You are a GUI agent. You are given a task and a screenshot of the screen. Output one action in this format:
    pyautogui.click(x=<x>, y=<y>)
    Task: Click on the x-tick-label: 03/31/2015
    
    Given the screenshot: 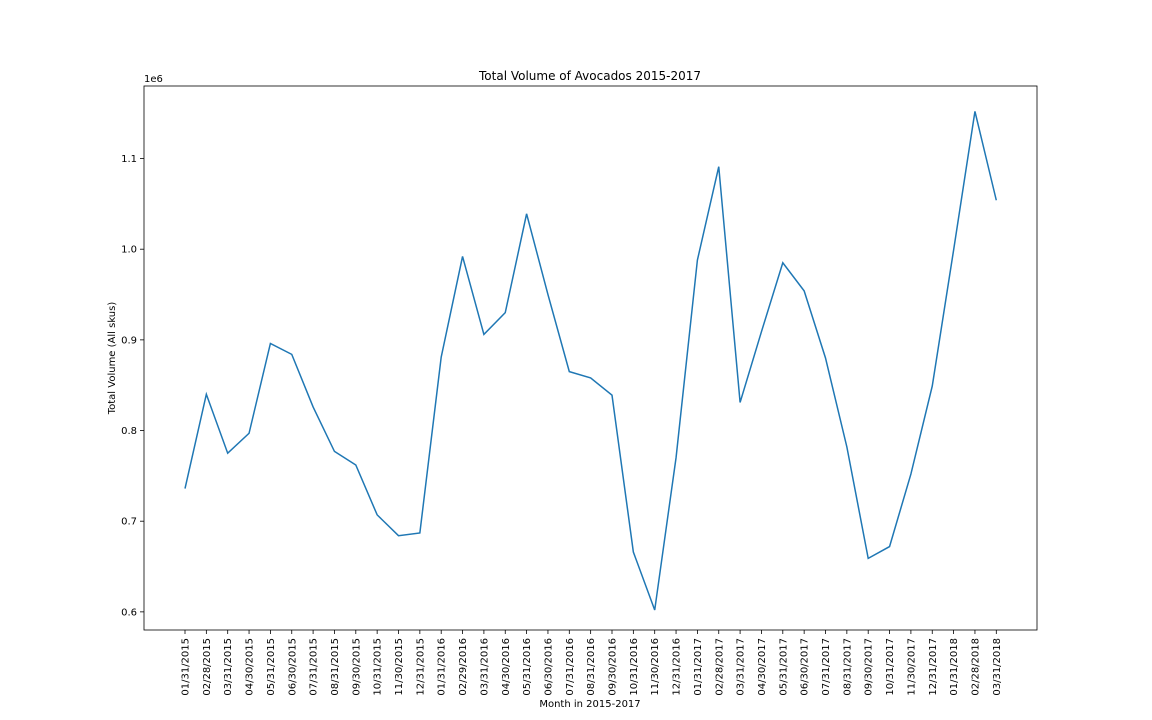 What is the action you would take?
    pyautogui.click(x=228, y=667)
    